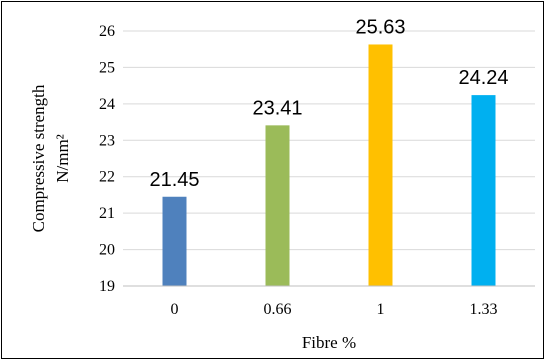 The width and height of the screenshot is (547, 362). Describe the element at coordinates (38, 158) in the screenshot. I see `y-axis-title-line1: Compressive strength` at that location.